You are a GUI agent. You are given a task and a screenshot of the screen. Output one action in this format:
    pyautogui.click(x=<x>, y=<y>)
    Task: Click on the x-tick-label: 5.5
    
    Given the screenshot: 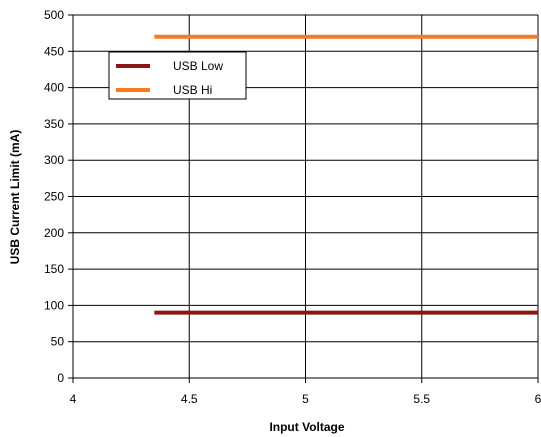 What is the action you would take?
    pyautogui.click(x=421, y=399)
    